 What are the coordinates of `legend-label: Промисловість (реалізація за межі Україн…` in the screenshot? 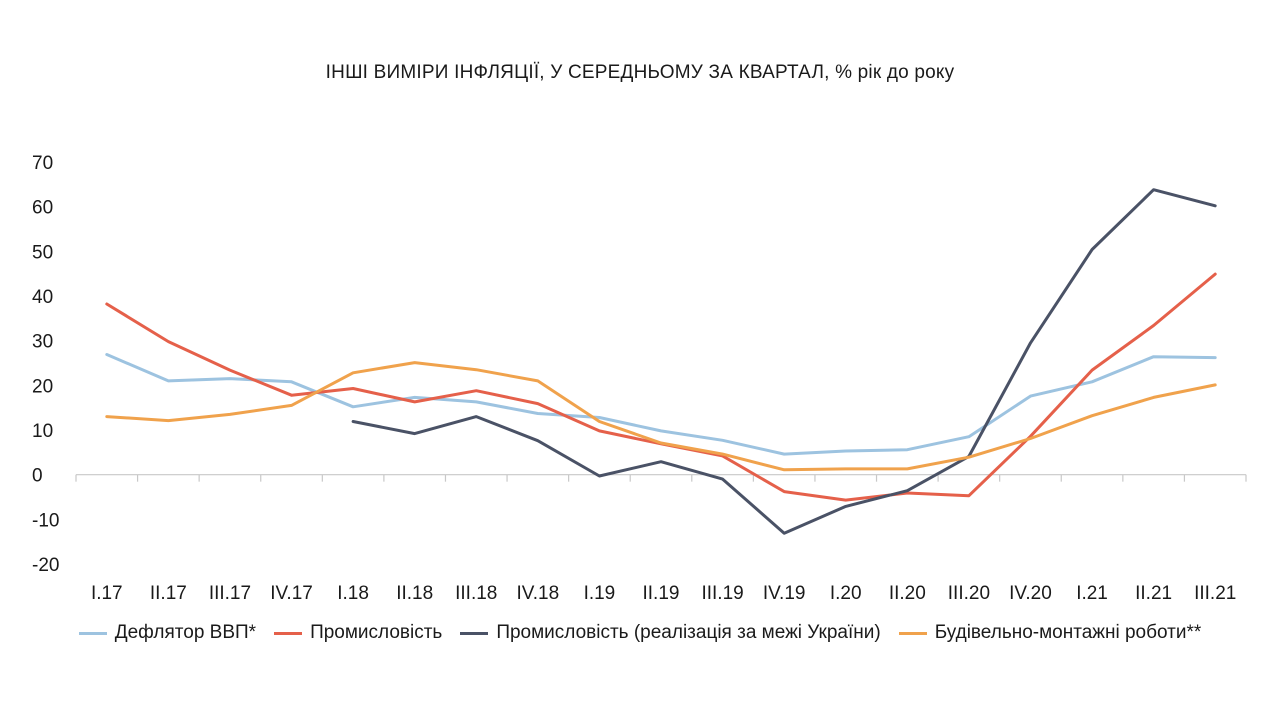 It's located at (688, 632).